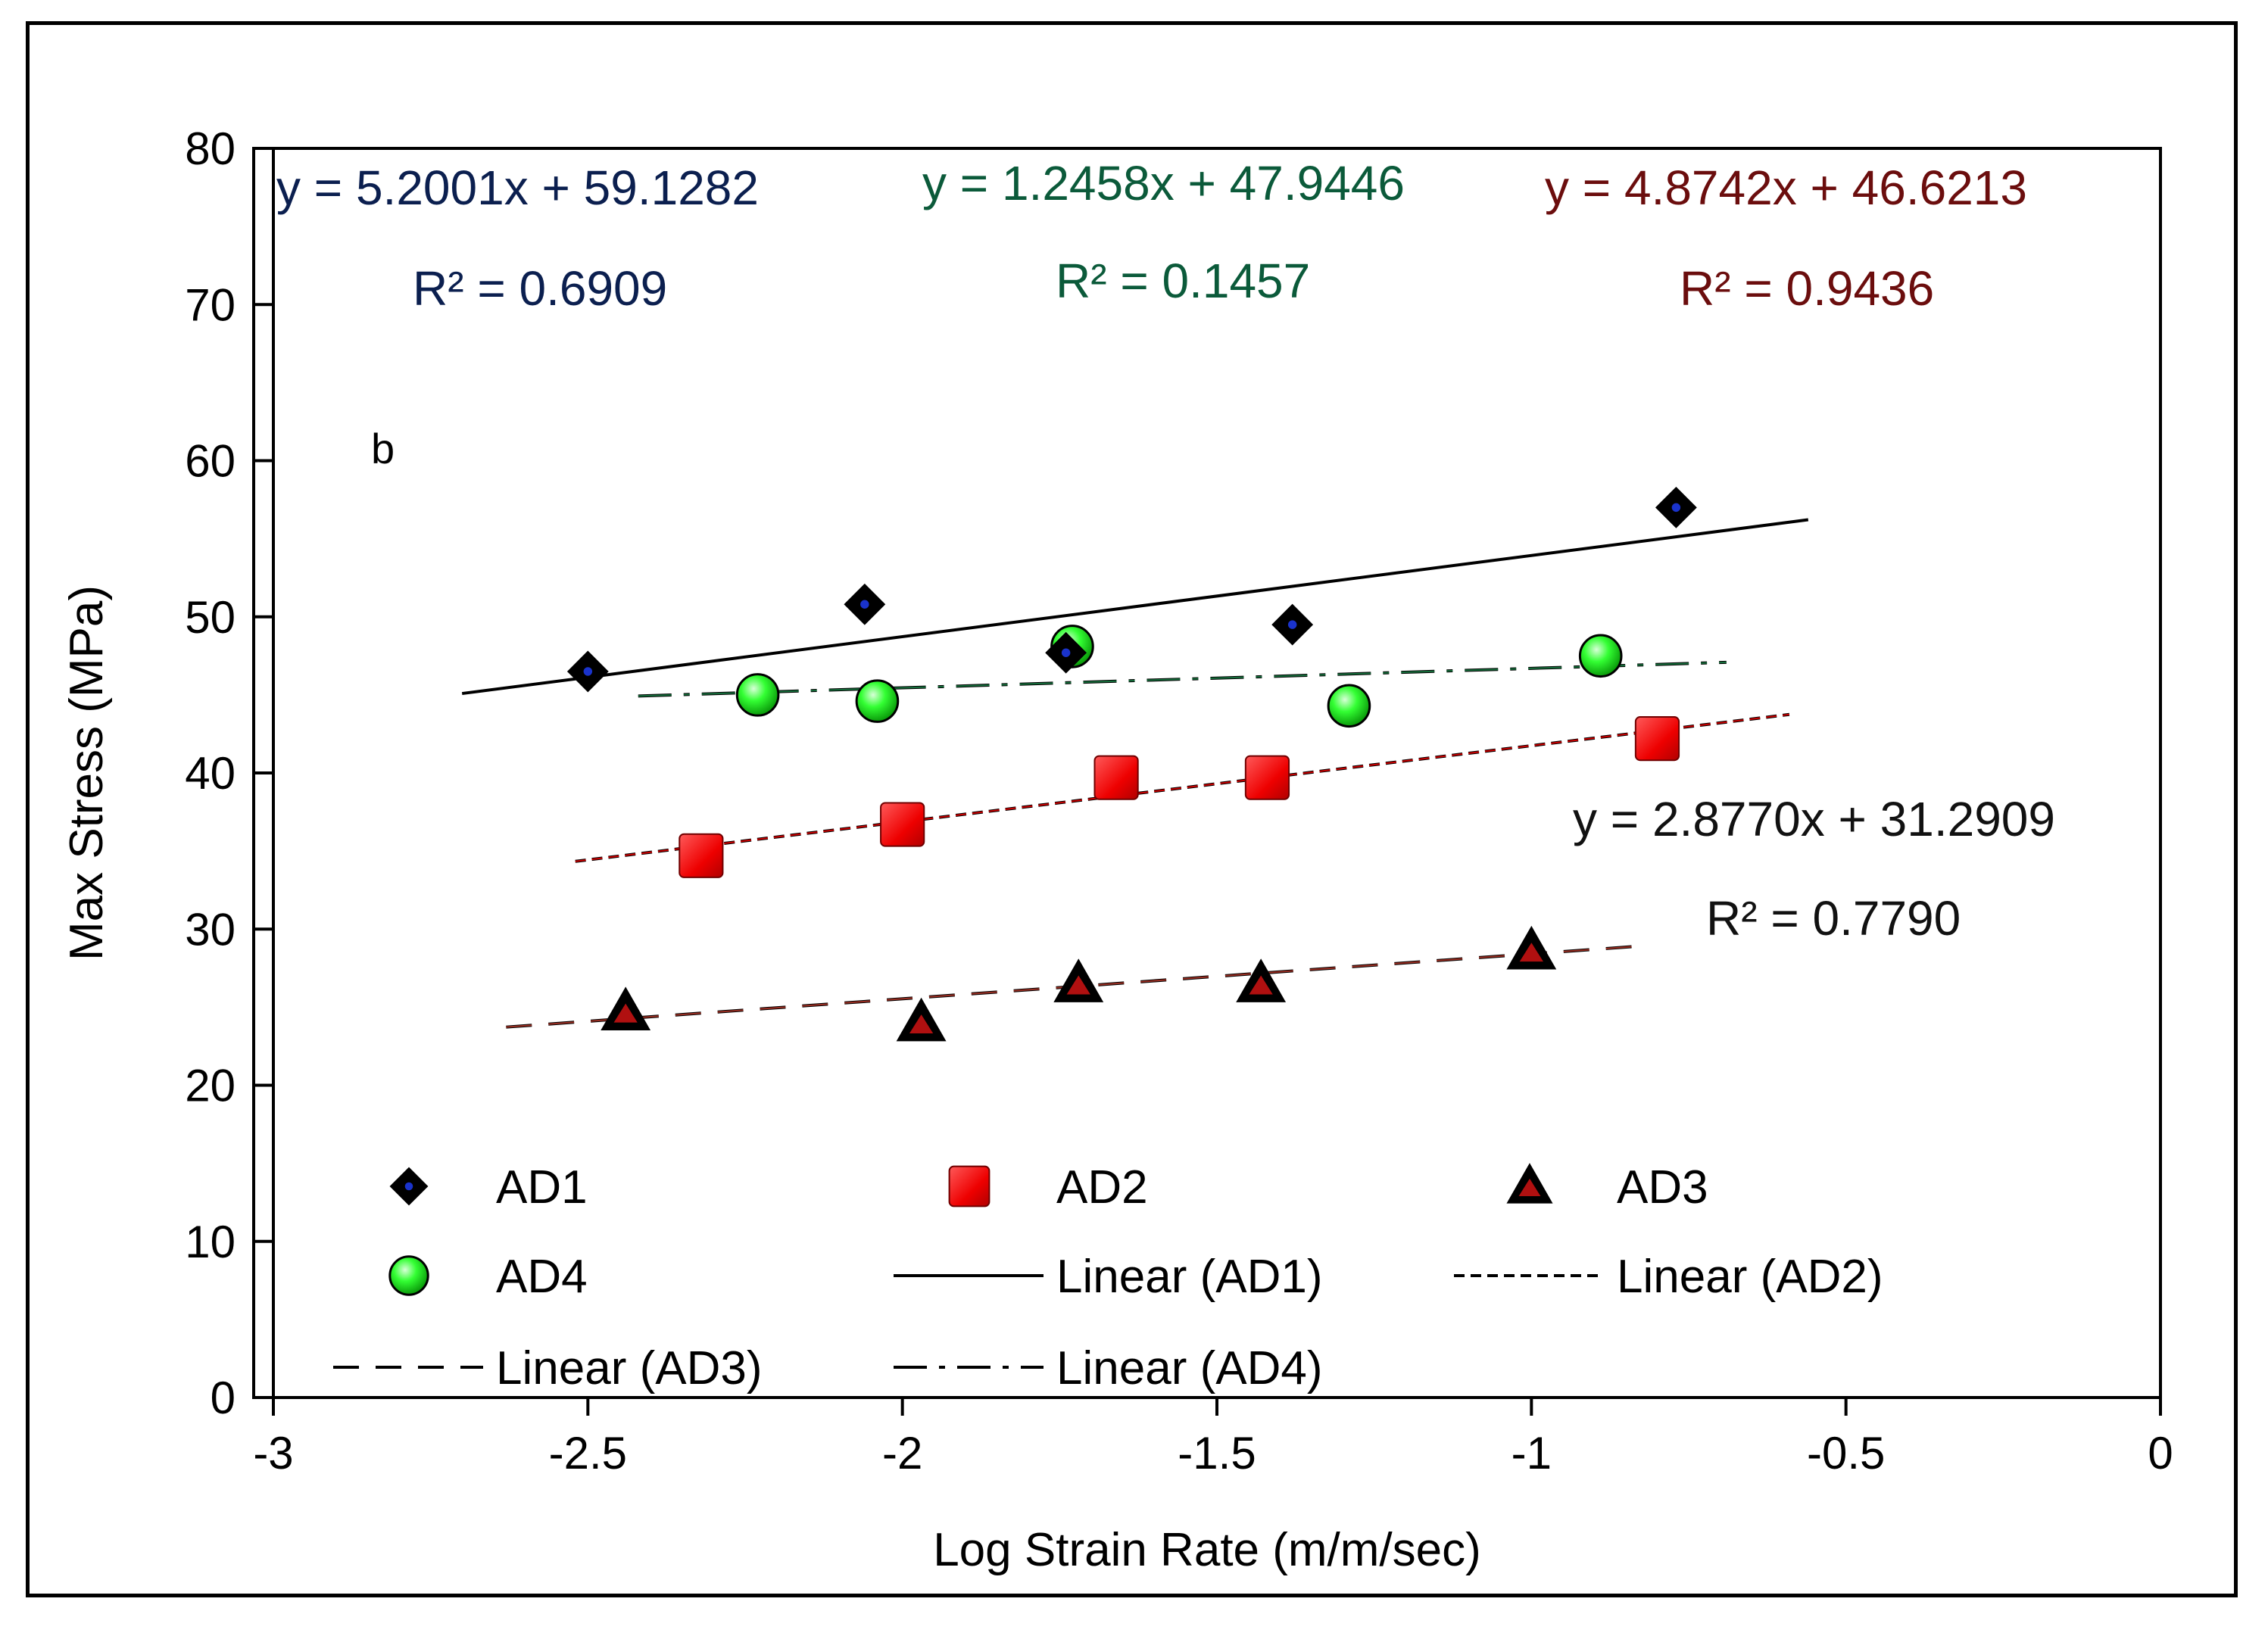  Describe the element at coordinates (1163, 183) in the screenshot. I see `eq-label-ad4: y = 1.2458x + 47.9446` at that location.